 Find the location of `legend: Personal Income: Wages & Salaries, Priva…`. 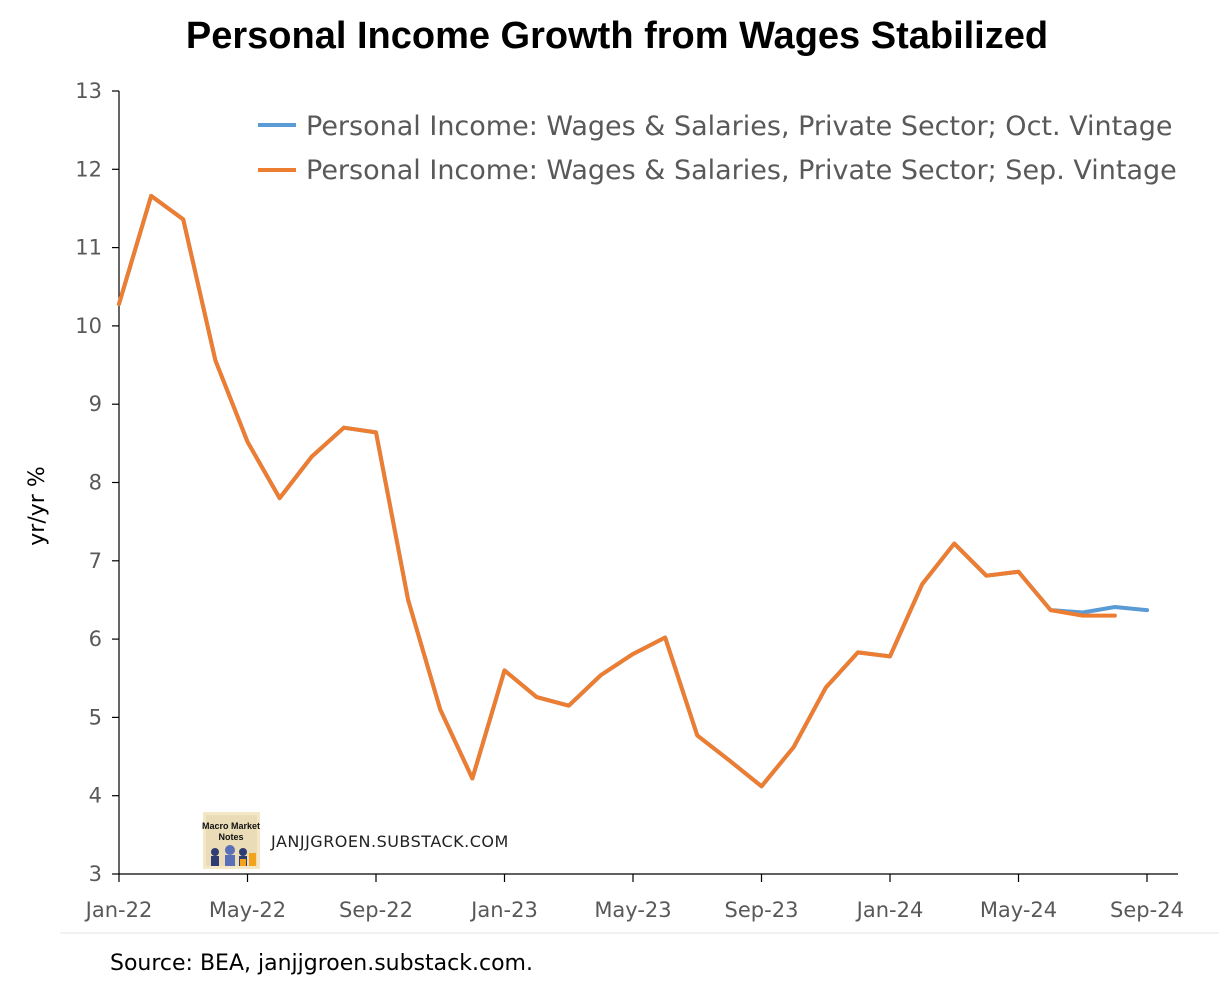

legend: Personal Income: Wages & Salaries, Priva… is located at coordinates (717, 148).